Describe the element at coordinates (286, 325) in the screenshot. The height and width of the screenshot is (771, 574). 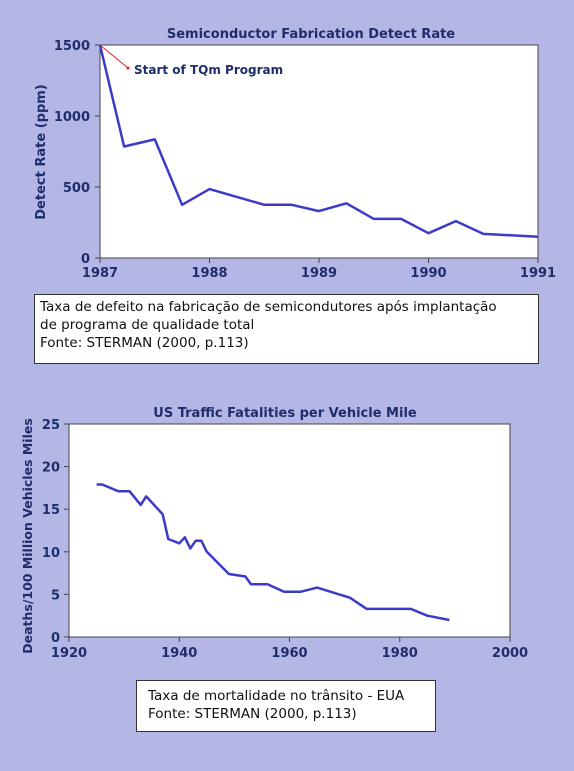
I see `caption1-line2: de programa de qualidade total` at that location.